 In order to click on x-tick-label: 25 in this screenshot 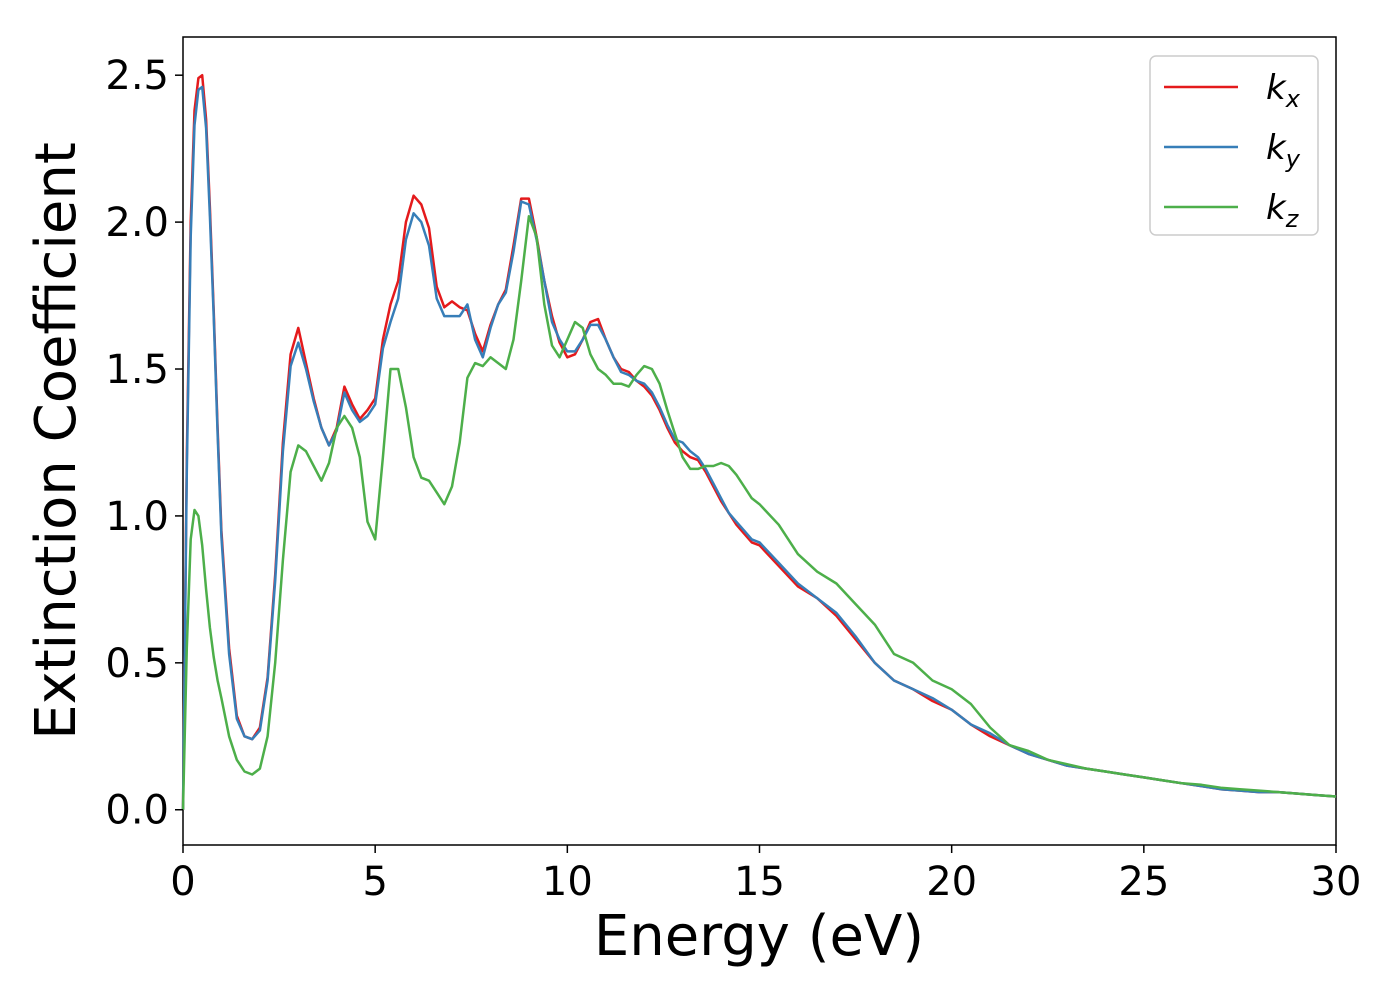, I will do `click(1143, 882)`.